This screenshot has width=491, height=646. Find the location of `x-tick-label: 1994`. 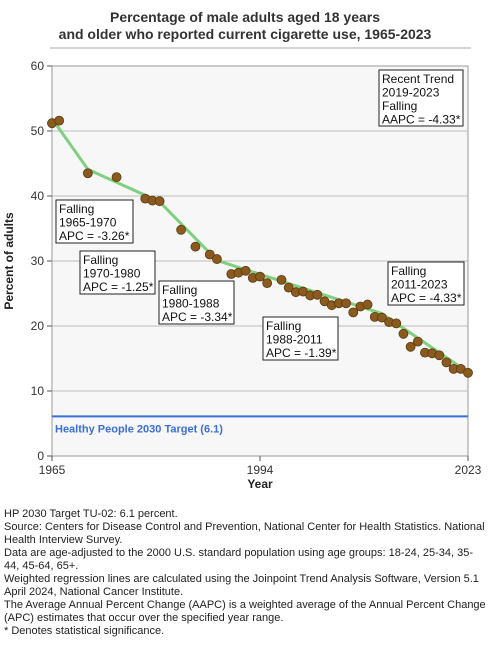

x-tick-label: 1994 is located at coordinates (260, 470).